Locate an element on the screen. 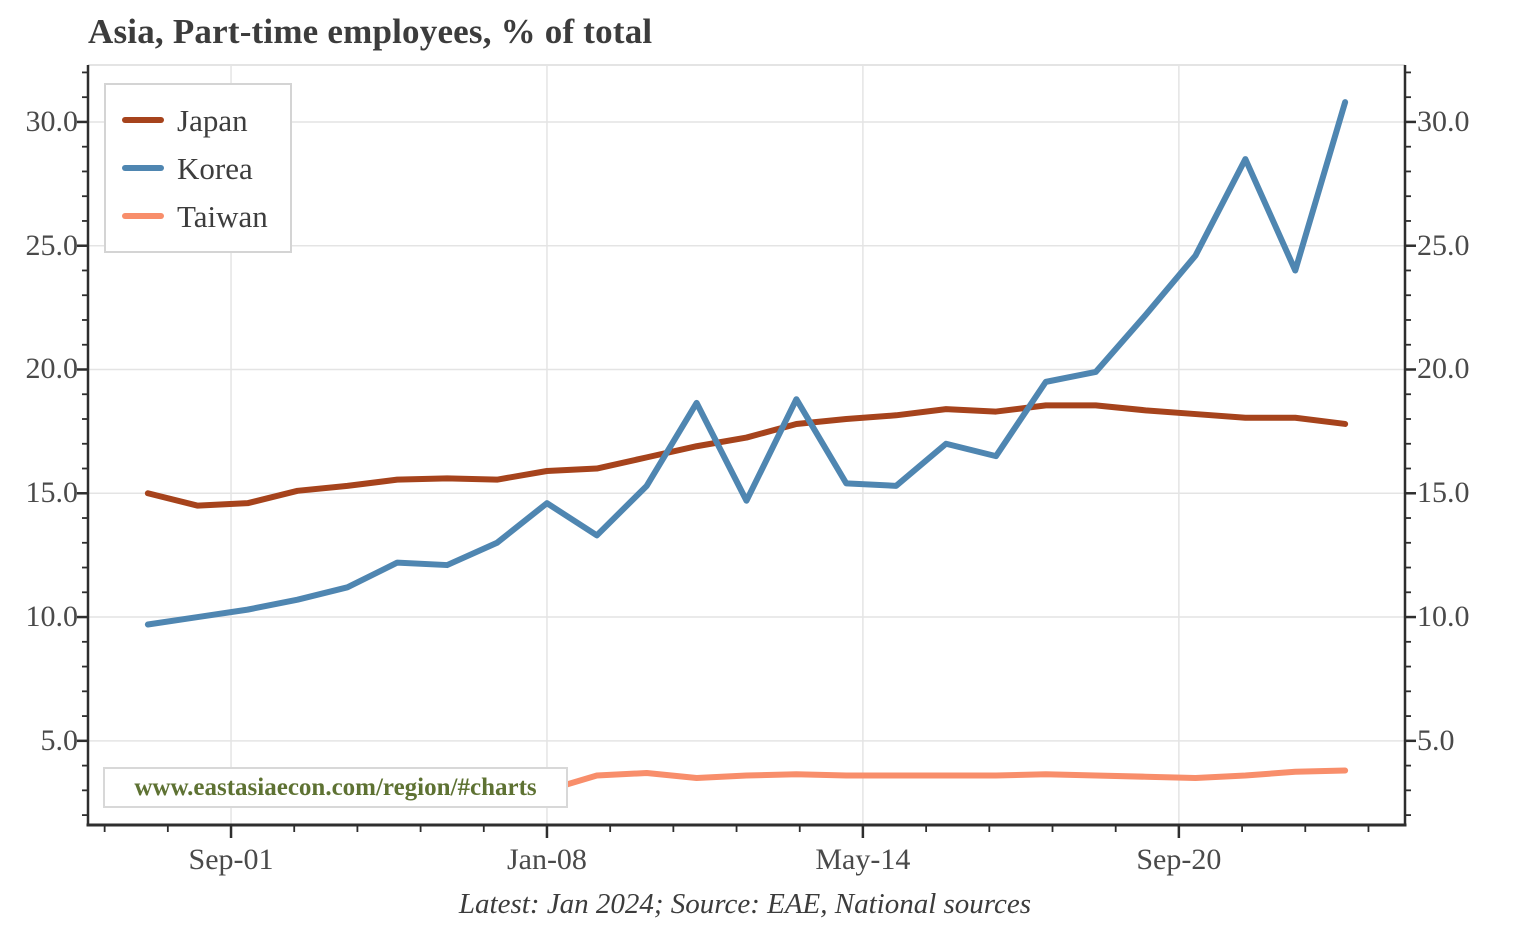 The width and height of the screenshot is (1534, 930). series-line-japan is located at coordinates (746, 455).